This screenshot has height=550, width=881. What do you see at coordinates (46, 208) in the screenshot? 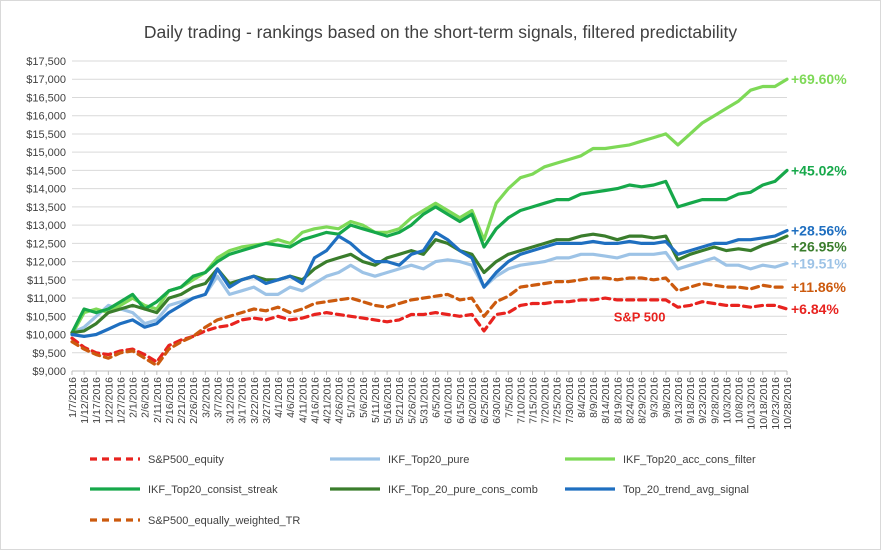
I see `y-tick-label: $13,500` at bounding box center [46, 208].